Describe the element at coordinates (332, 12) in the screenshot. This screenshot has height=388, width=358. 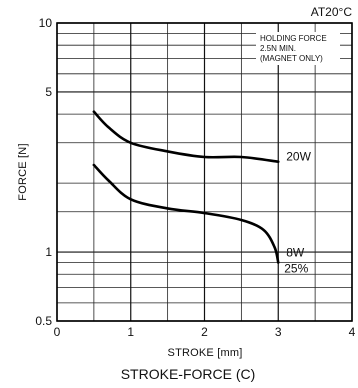
I see `condition-label: AT20°C` at that location.